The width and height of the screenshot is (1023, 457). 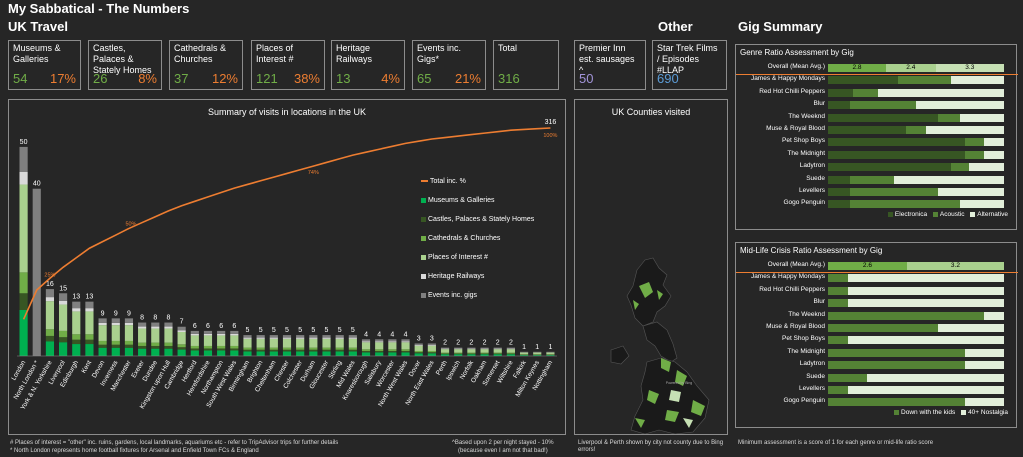 What do you see at coordinates (38, 26) in the screenshot?
I see `uk-travel-heading: UK Travel` at bounding box center [38, 26].